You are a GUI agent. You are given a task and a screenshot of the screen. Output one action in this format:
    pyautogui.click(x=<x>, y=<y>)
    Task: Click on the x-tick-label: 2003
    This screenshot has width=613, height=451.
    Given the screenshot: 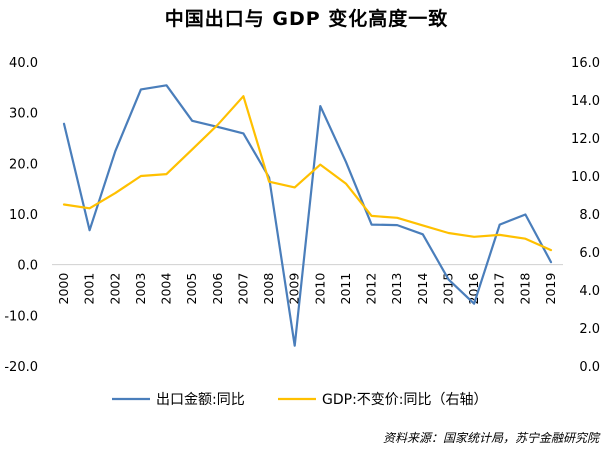 What is the action you would take?
    pyautogui.click(x=140, y=289)
    